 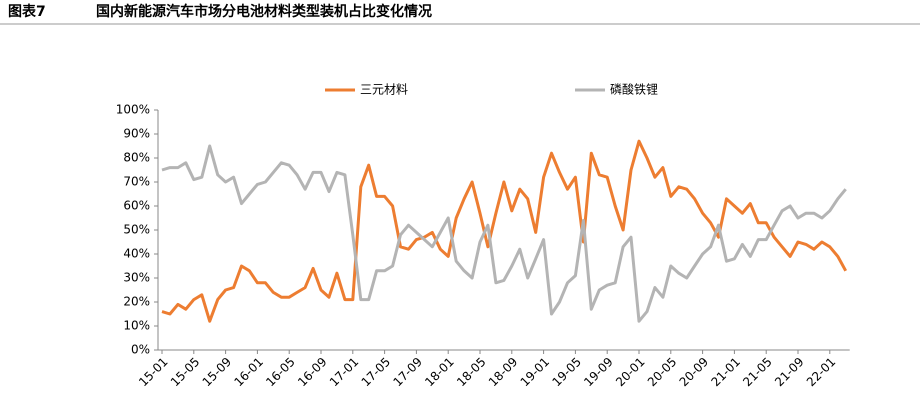 I want to click on y-tick-label: 10%, so click(x=136, y=326).